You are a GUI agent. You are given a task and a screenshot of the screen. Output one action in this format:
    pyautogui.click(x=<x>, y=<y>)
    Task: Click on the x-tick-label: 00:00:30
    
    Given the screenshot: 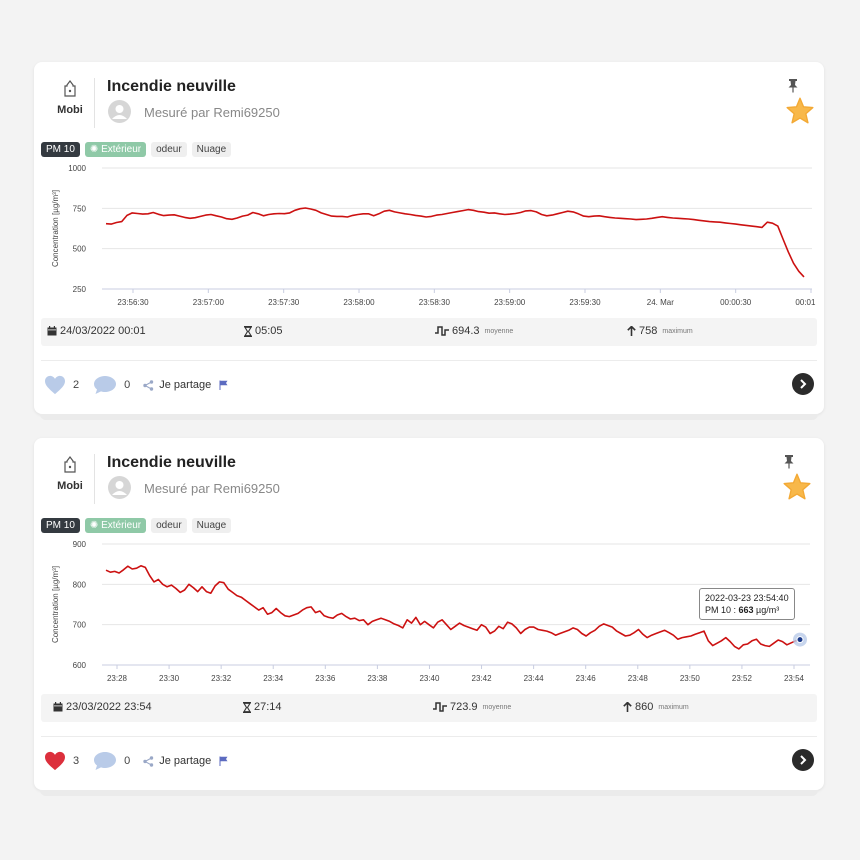 What is the action you would take?
    pyautogui.click(x=736, y=302)
    